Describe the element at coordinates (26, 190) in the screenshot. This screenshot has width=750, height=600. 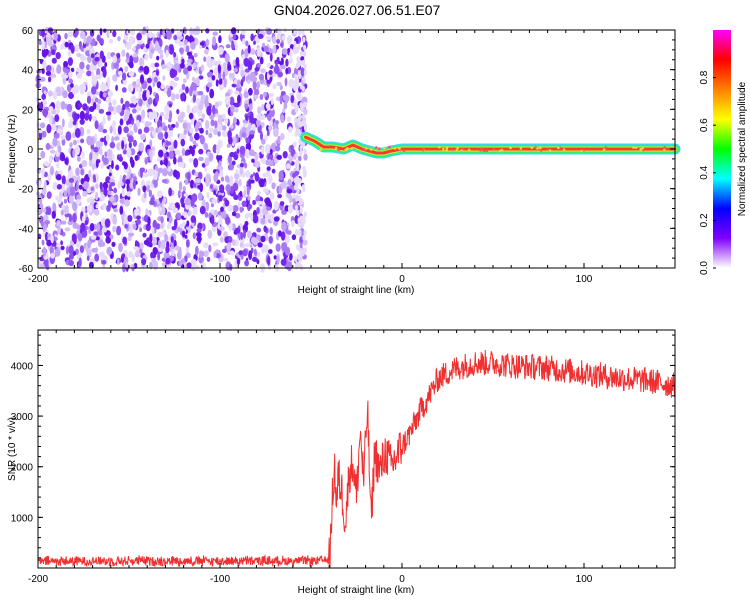
I see `y-tick-label: -20` at that location.